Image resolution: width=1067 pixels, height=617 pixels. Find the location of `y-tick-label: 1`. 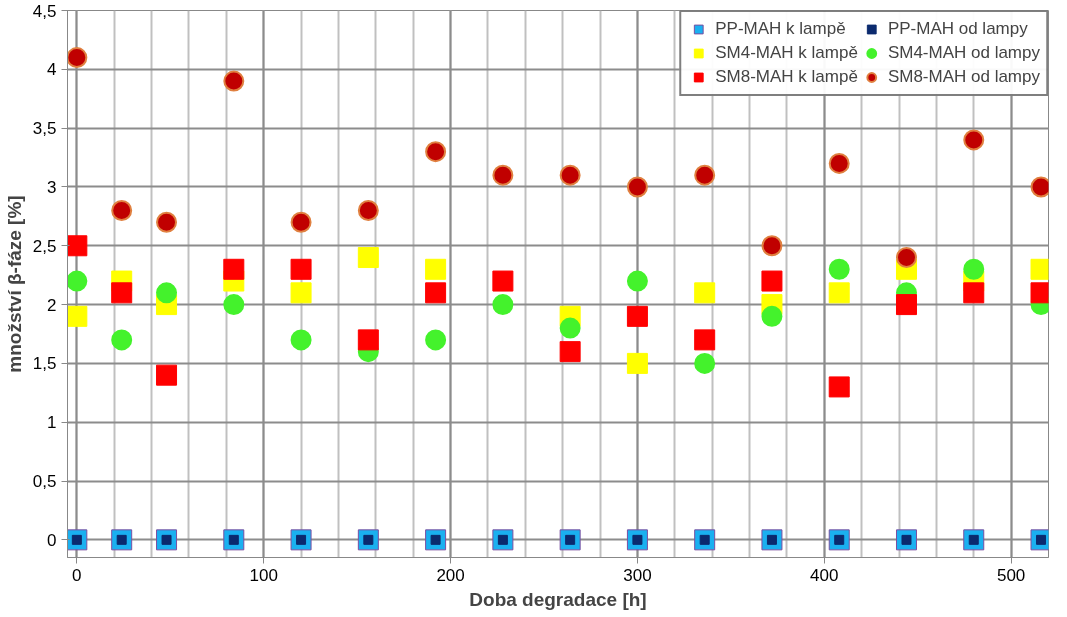

y-tick-label: 1 is located at coordinates (52, 423).